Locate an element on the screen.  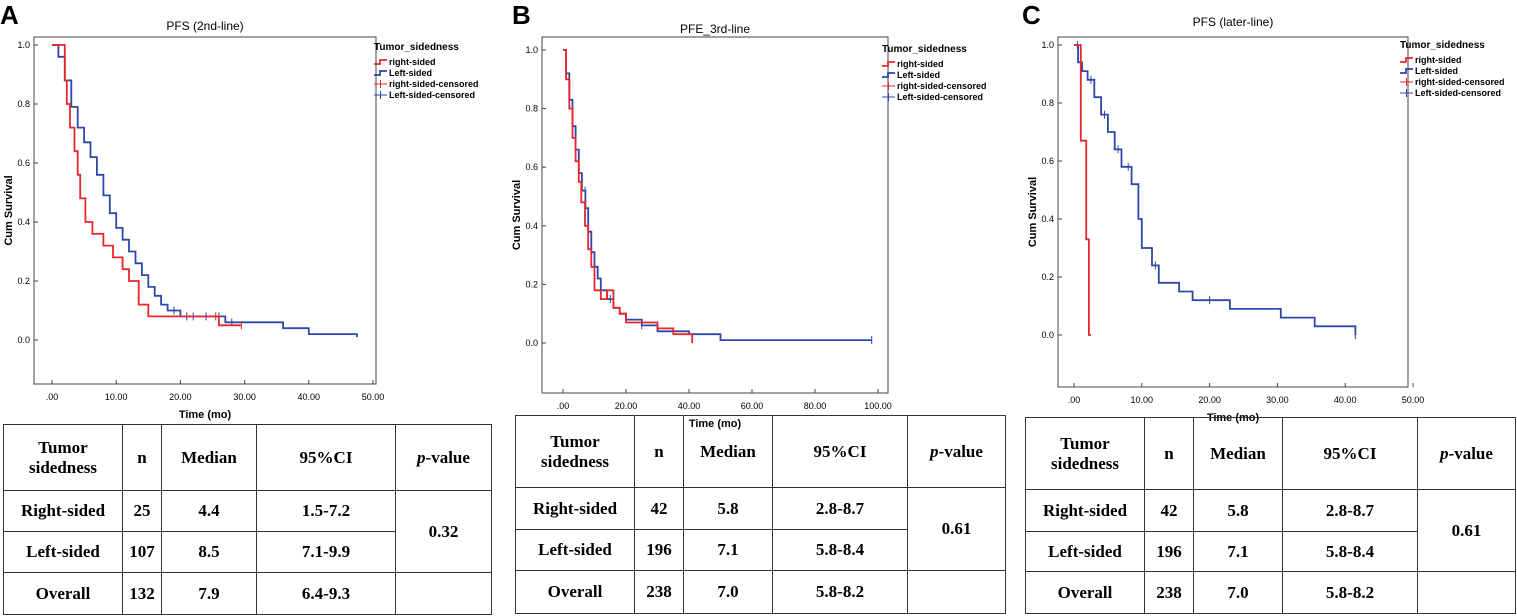
row-median: 7.9 is located at coordinates (209, 593).